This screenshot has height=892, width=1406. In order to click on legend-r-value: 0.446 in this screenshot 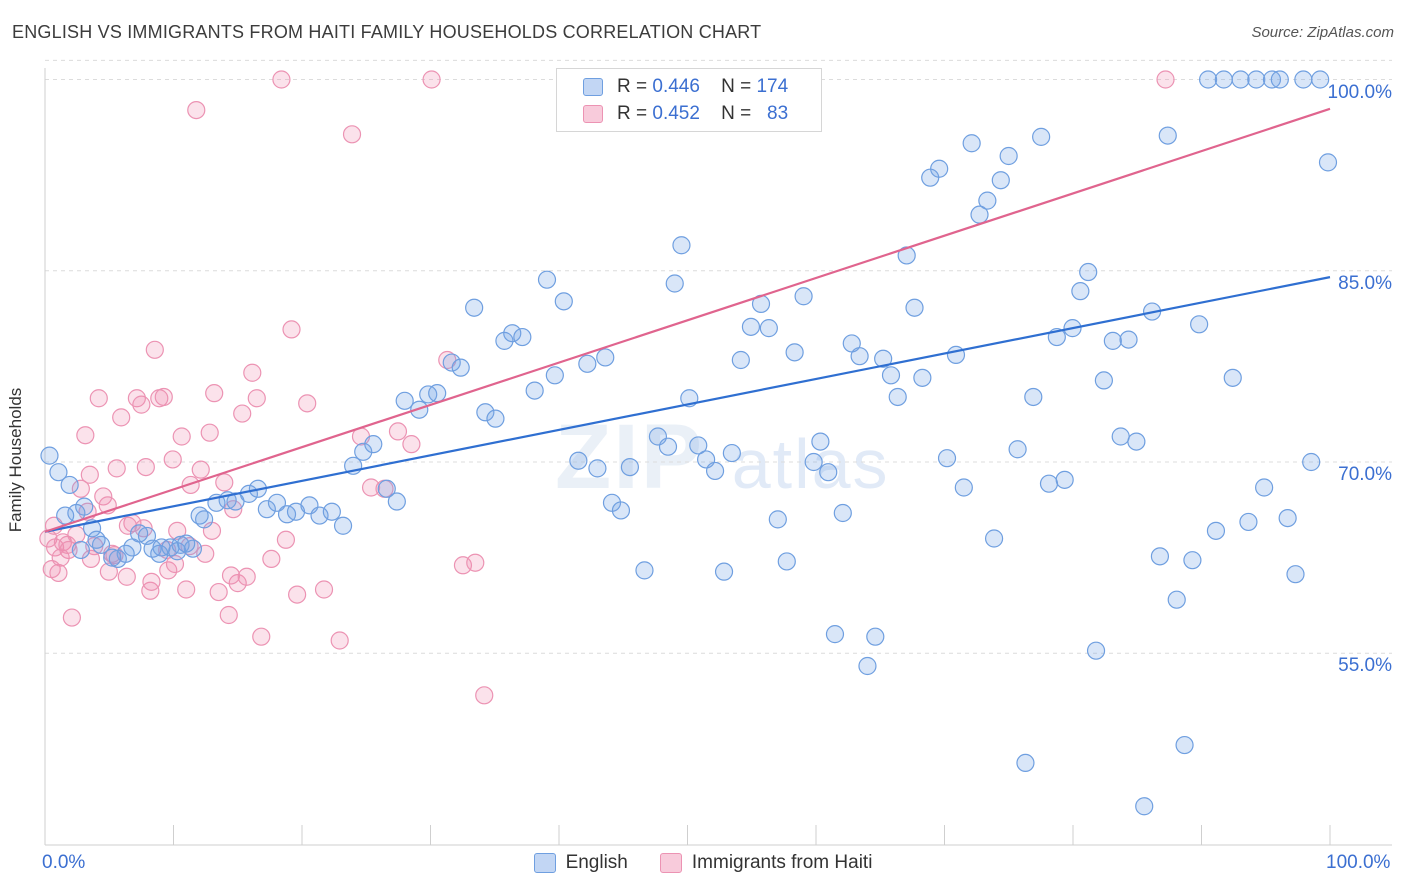, I will do `click(676, 86)`.